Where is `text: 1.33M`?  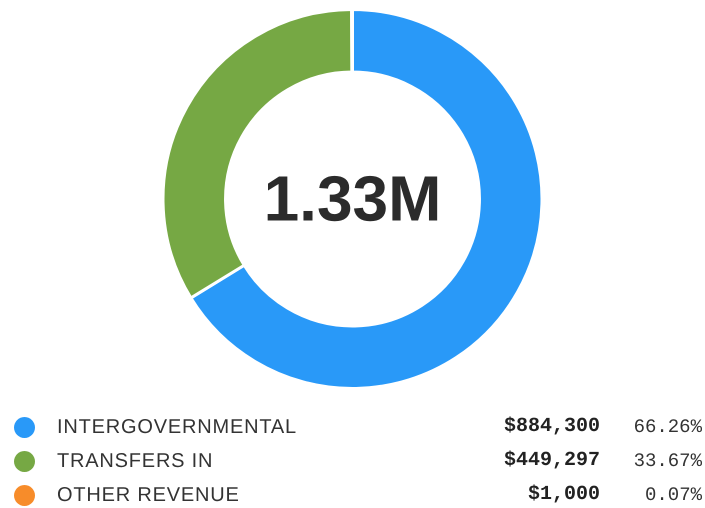
text: 1.33M is located at coordinates (353, 198).